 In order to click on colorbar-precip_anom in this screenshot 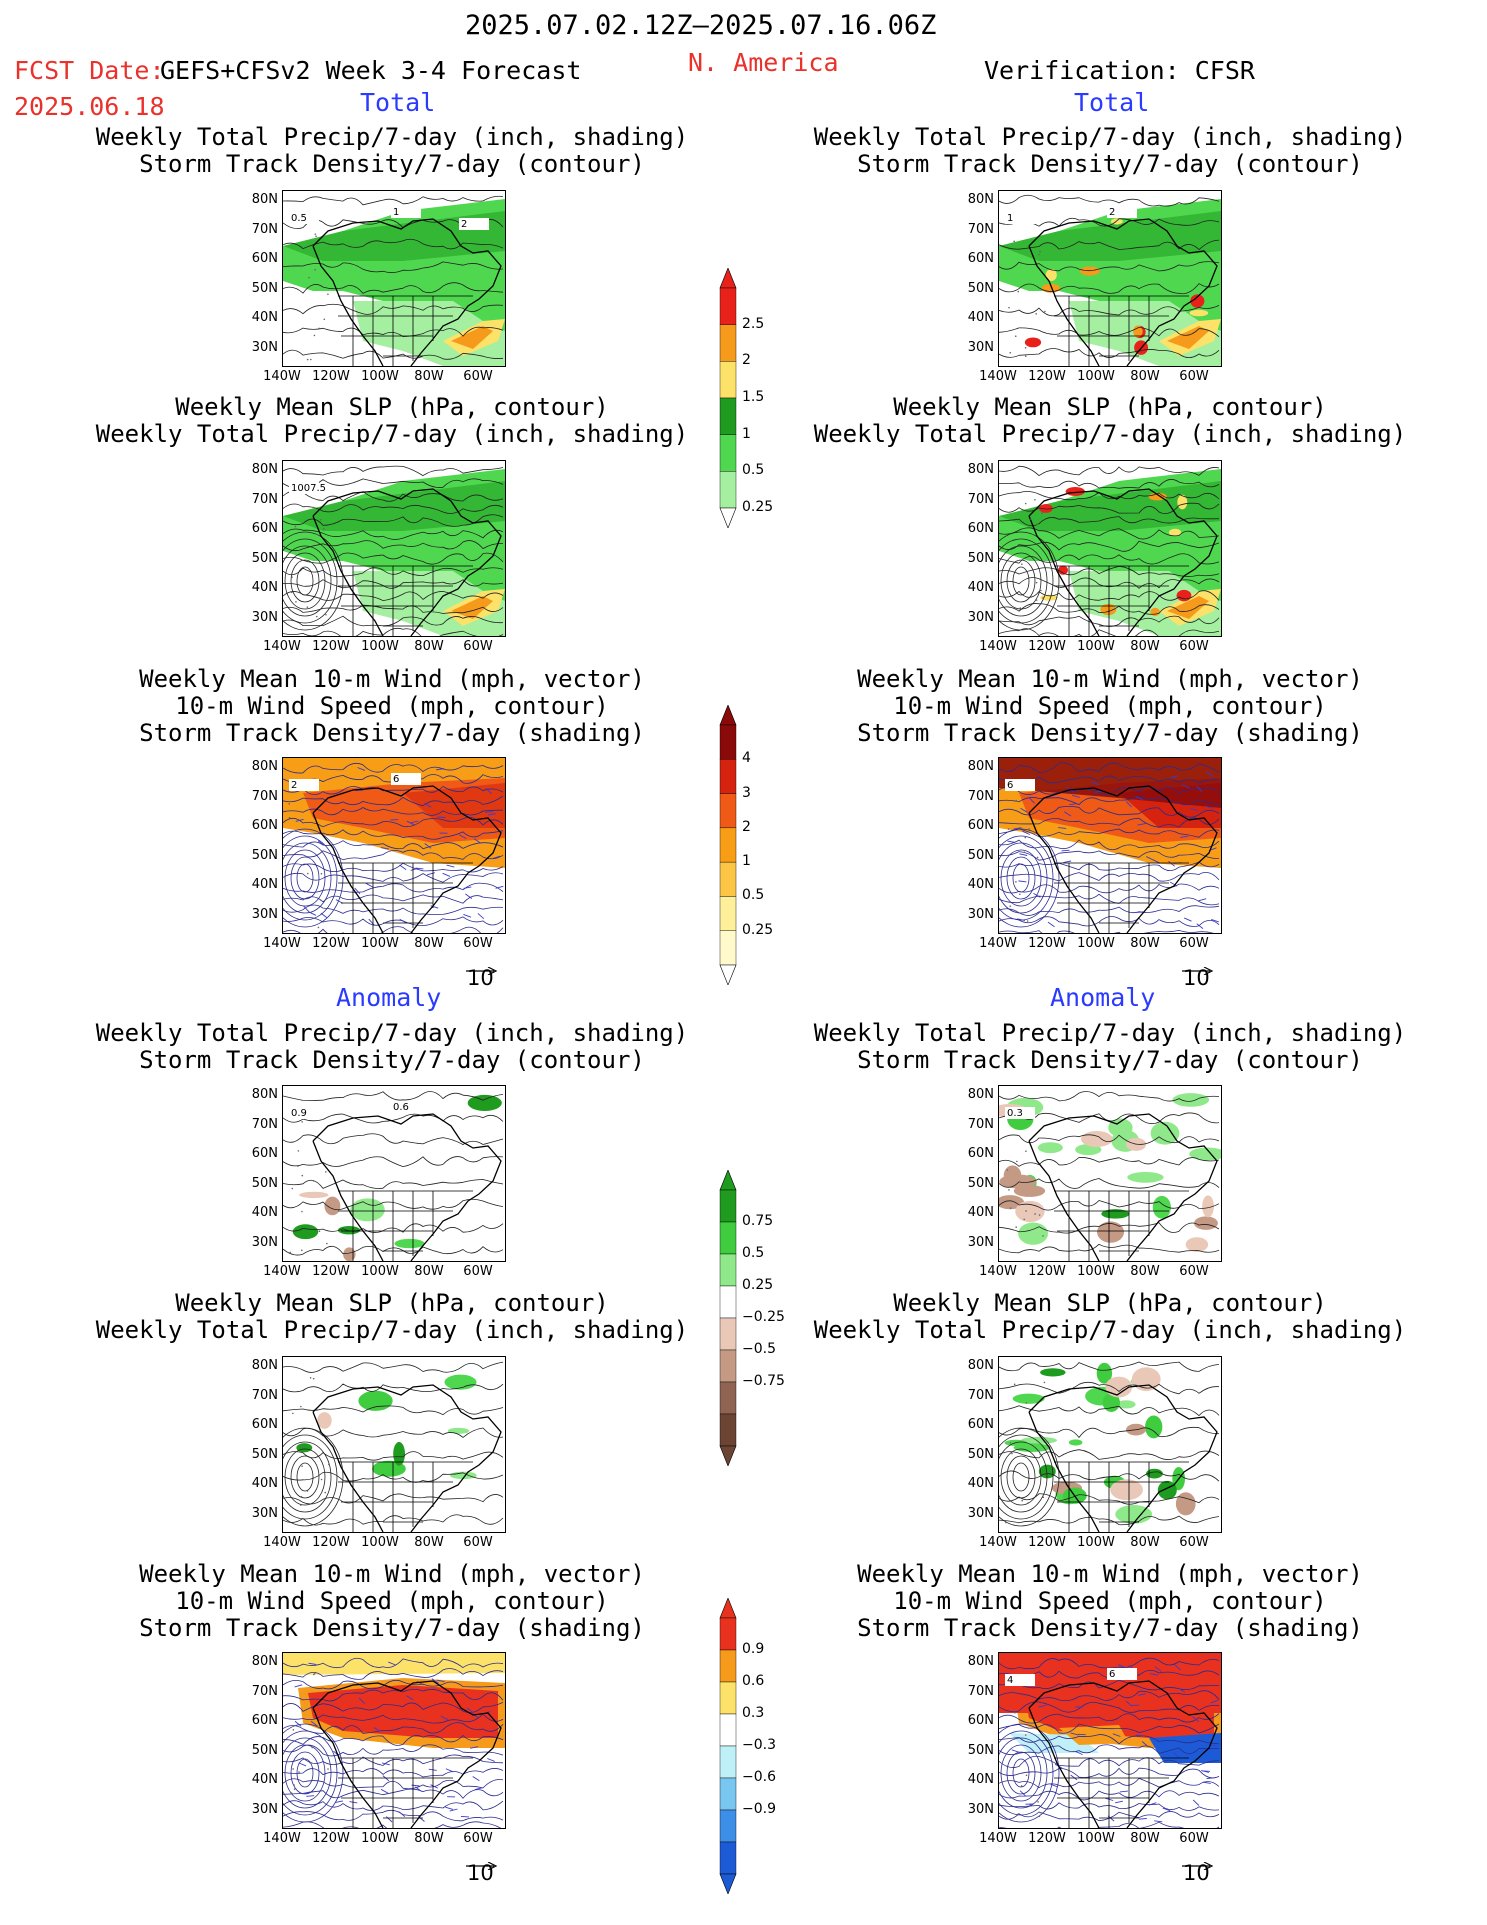, I will do `click(728, 1318)`.